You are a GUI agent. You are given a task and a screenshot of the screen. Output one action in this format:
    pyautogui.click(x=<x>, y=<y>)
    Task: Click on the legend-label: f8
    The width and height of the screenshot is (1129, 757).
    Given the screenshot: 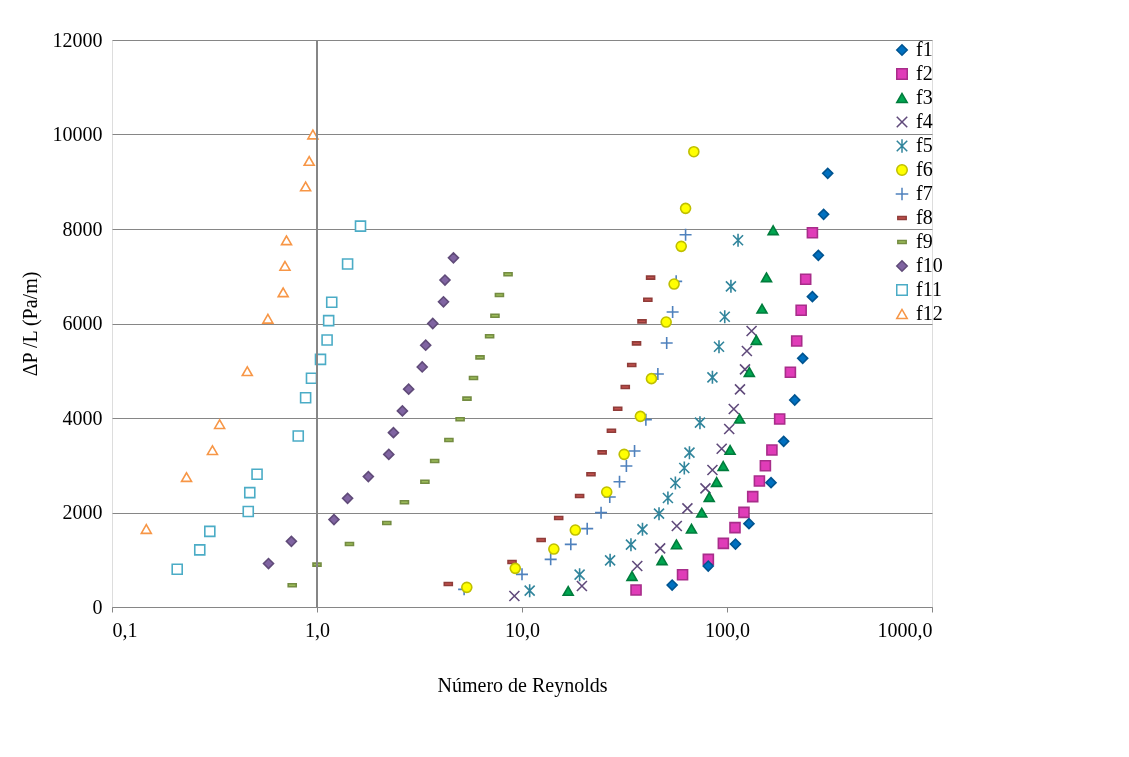 What is the action you would take?
    pyautogui.click(x=924, y=217)
    